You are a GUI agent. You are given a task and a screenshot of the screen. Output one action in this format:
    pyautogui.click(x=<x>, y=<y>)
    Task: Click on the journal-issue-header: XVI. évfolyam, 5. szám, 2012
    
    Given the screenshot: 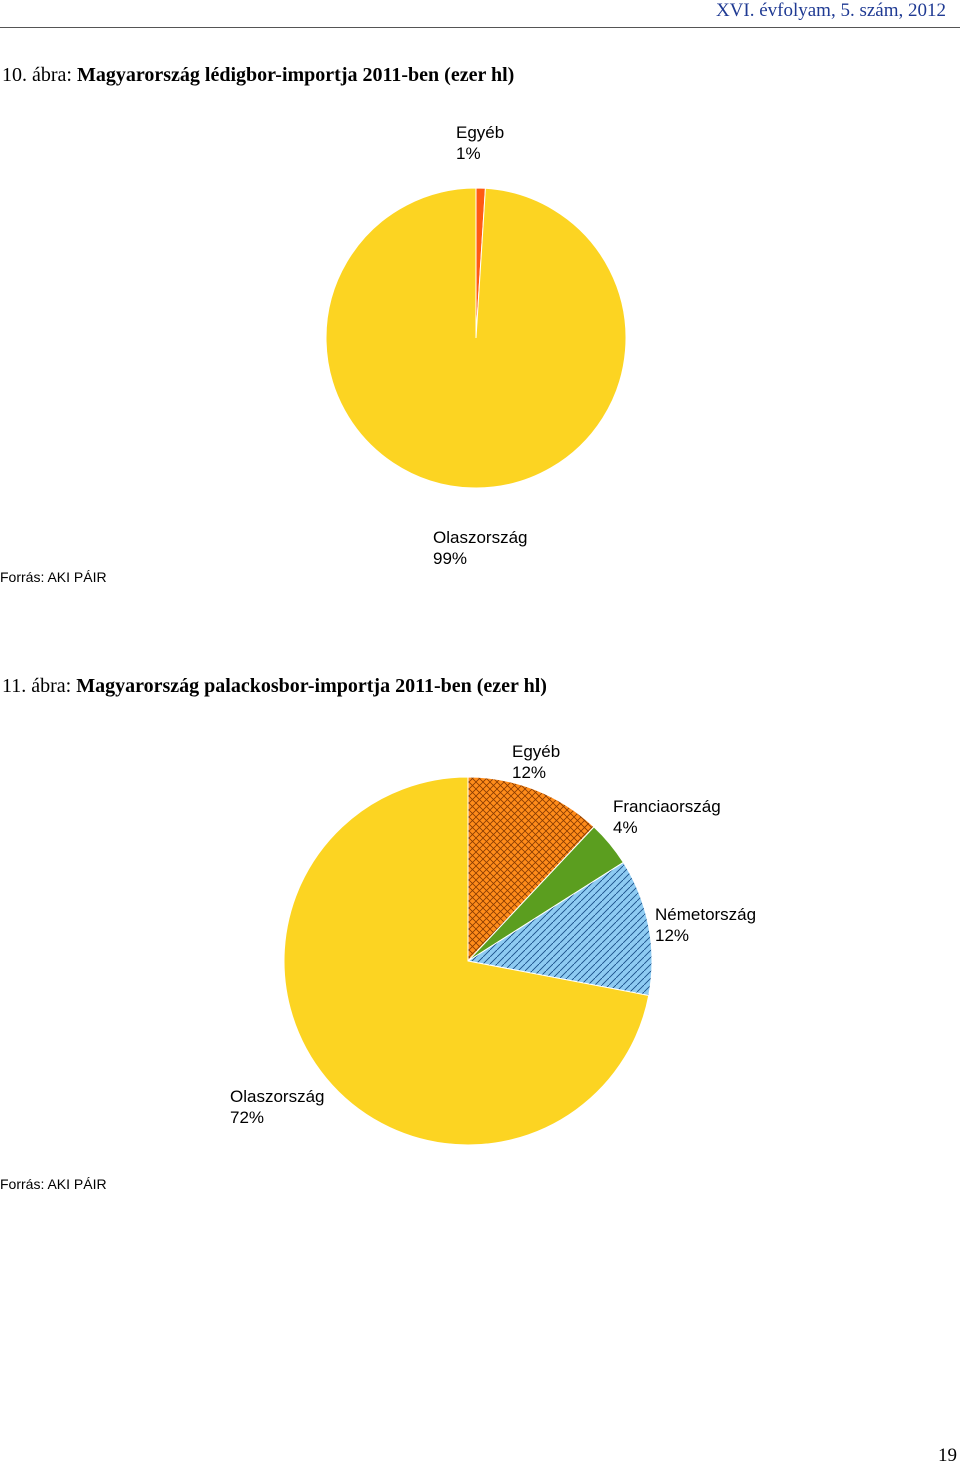 What is the action you would take?
    pyautogui.click(x=830, y=10)
    